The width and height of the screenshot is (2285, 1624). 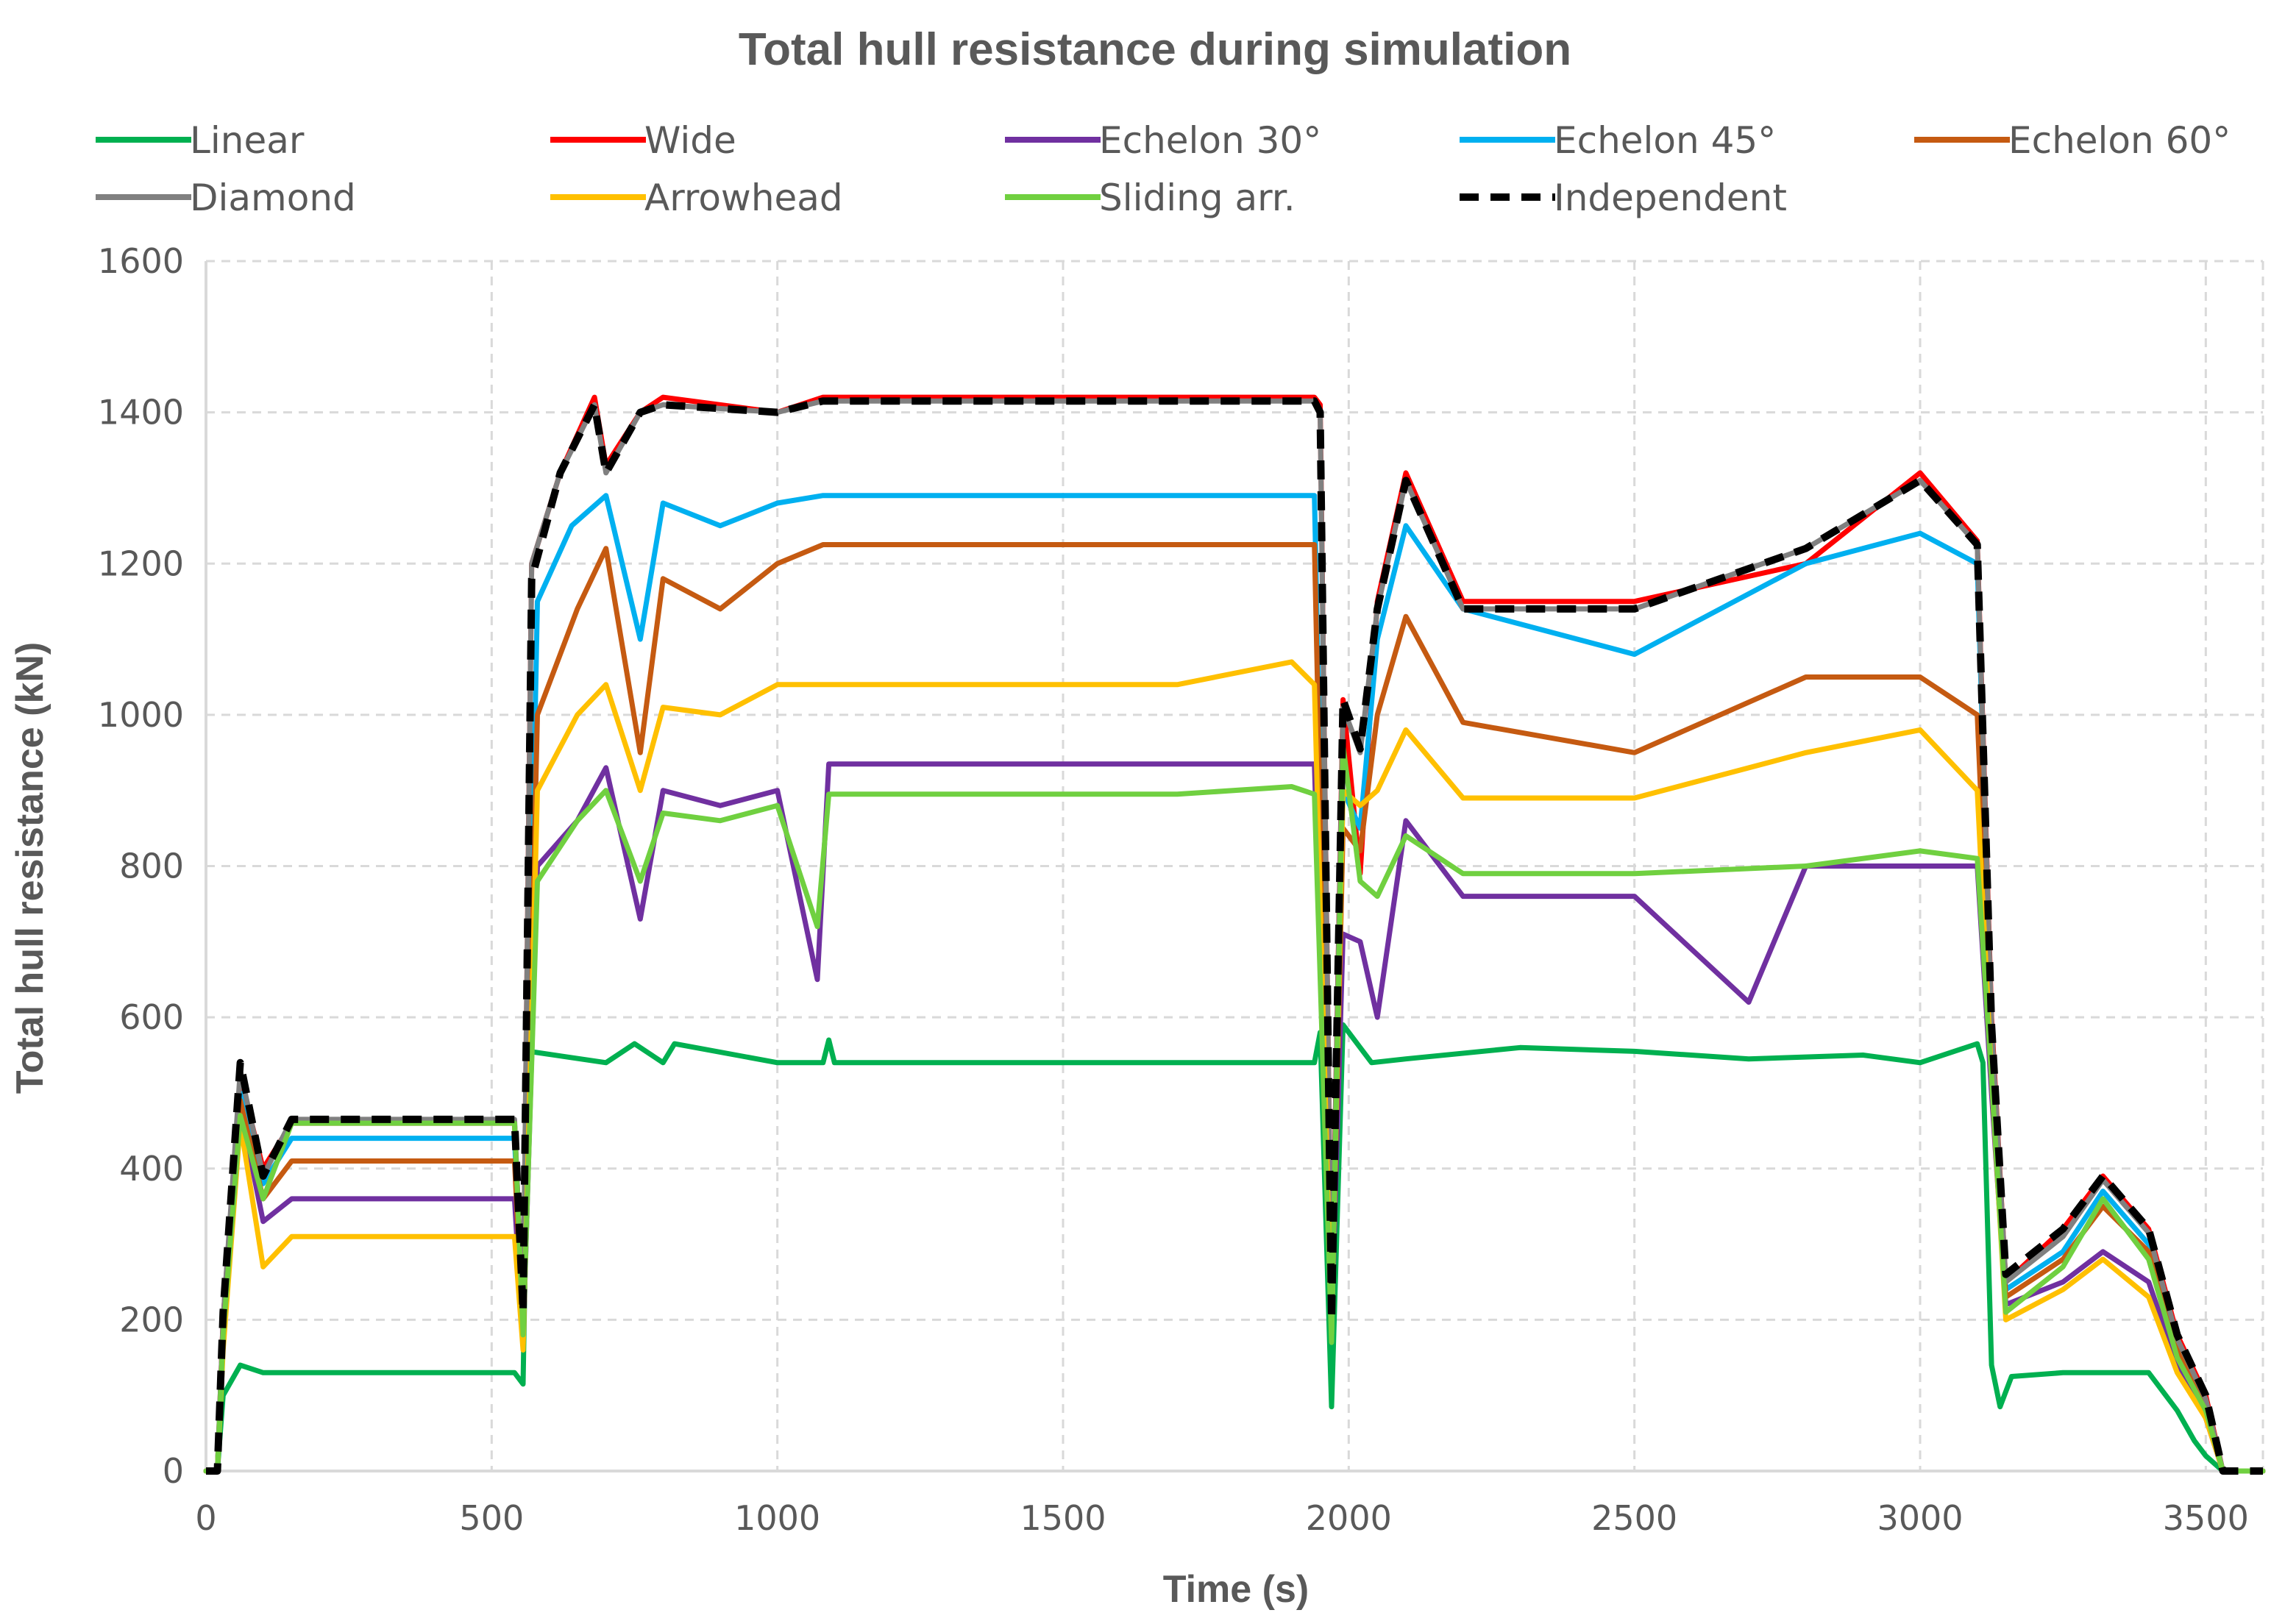 I want to click on legend-item: Sliding arr., so click(x=1150, y=198).